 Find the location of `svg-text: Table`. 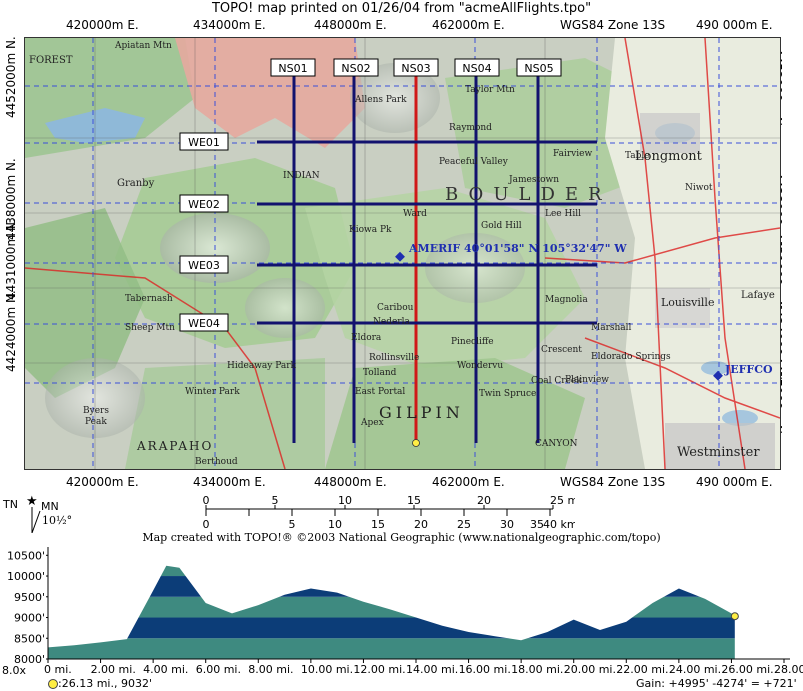

svg-text: Table is located at coordinates (637, 156).